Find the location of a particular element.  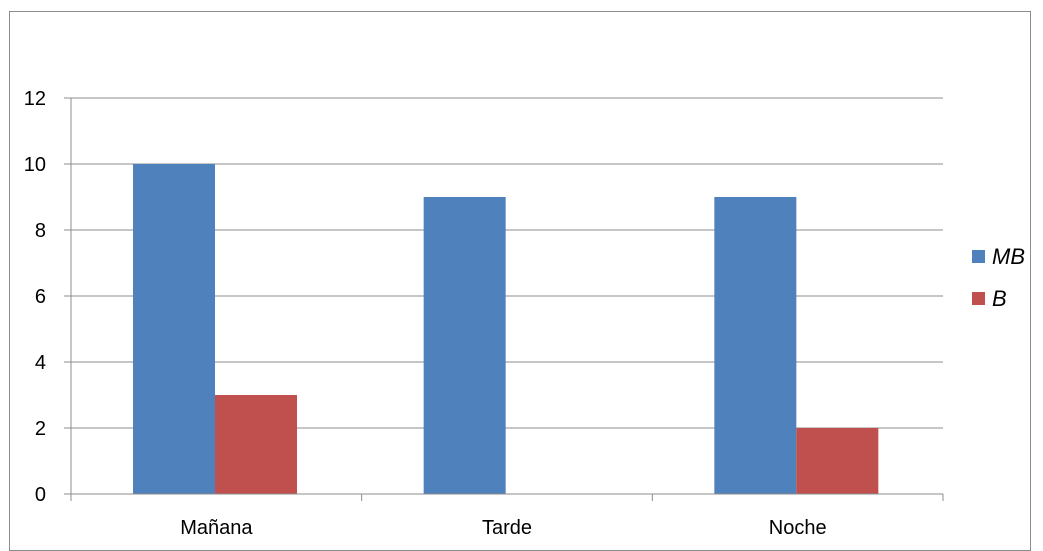

legend-swatch-mb is located at coordinates (978, 256).